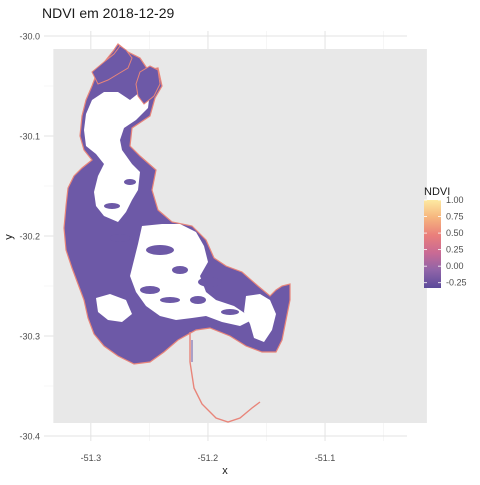 This screenshot has width=480, height=485. I want to click on ndvi-land-north, so click(117, 157).